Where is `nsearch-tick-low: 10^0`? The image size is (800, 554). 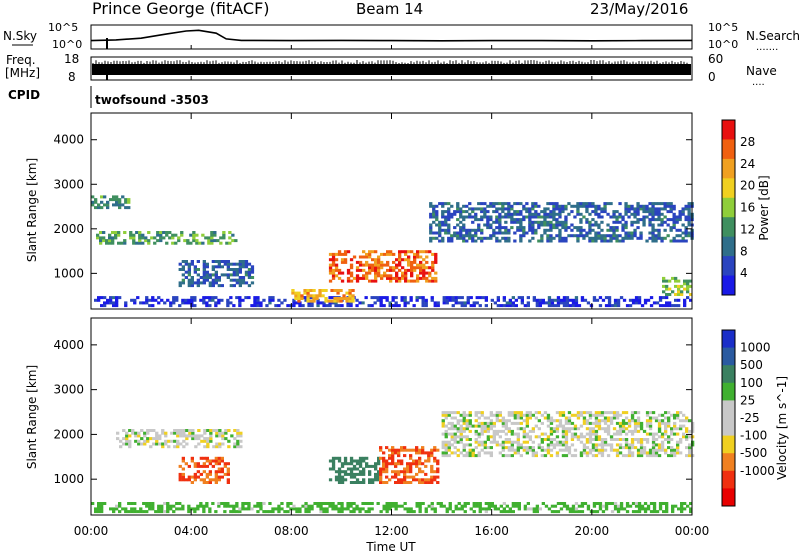
nsearch-tick-low: 10^0 is located at coordinates (723, 44).